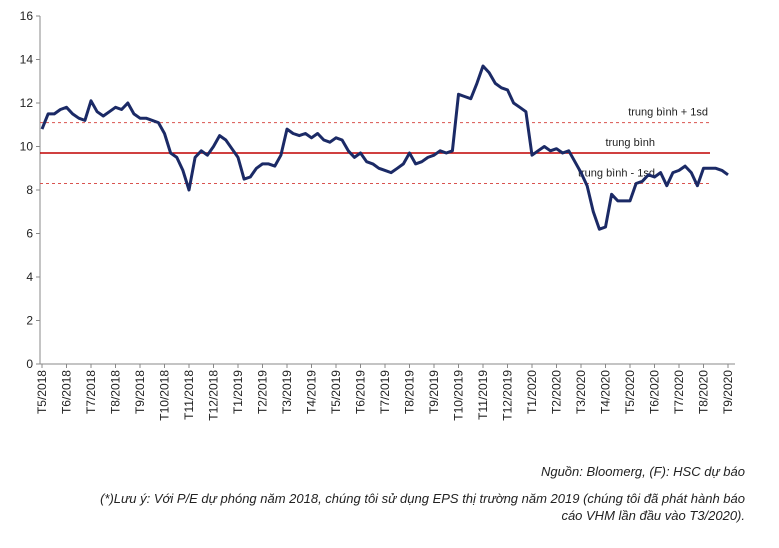 This screenshot has height=548, width=779. What do you see at coordinates (557, 392) in the screenshot?
I see `x-tick-label: T2/2020` at bounding box center [557, 392].